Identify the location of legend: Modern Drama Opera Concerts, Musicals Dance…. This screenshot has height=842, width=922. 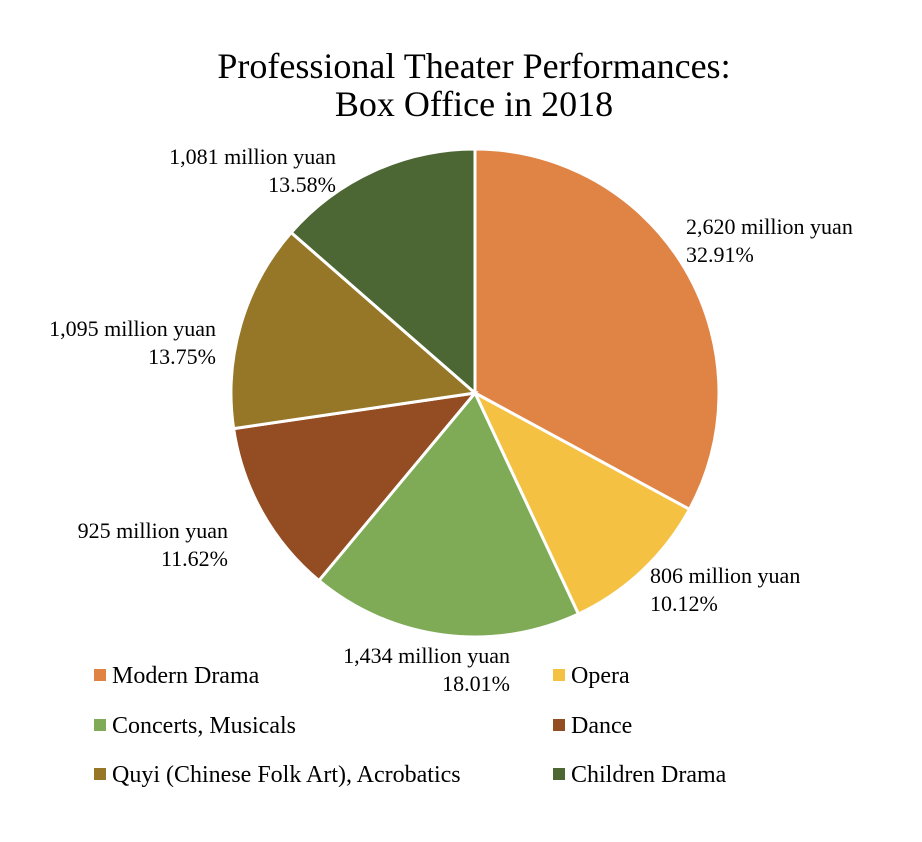
(410, 725).